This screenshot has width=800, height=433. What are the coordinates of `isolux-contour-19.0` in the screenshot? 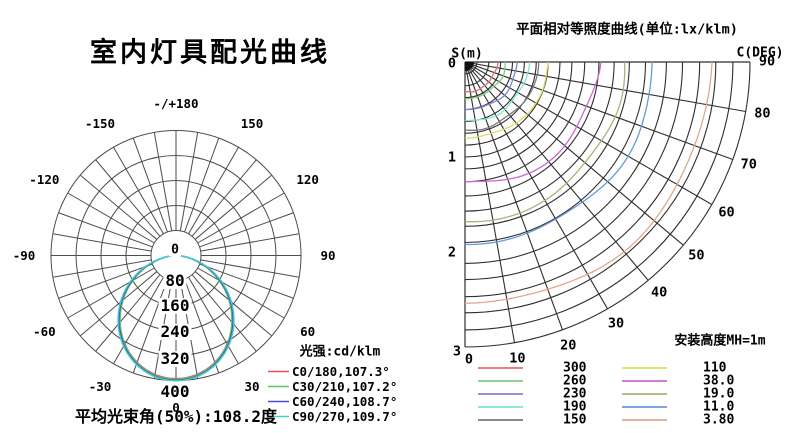 It's located at (545, 142).